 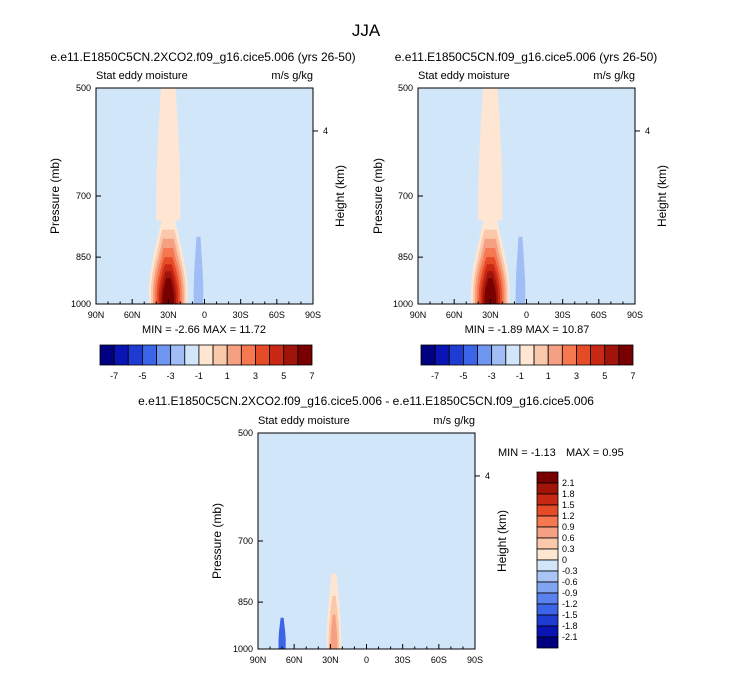 I want to click on contour-positive-tongue, so click(x=168, y=154).